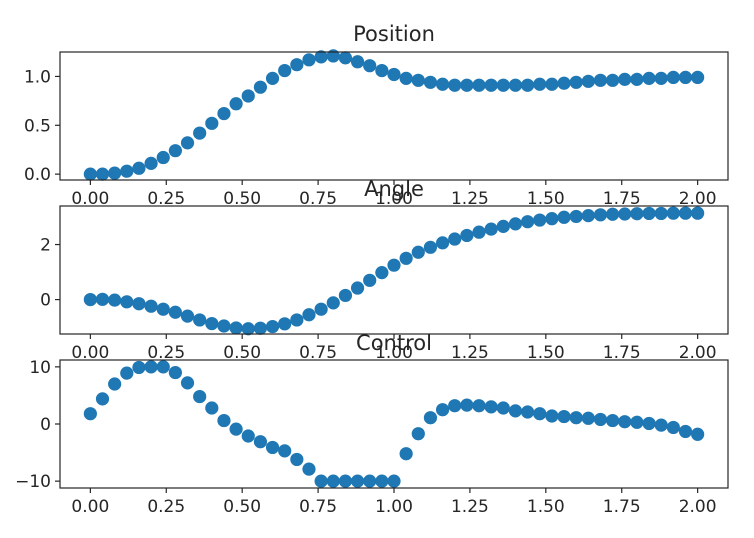 The width and height of the screenshot is (754, 538). Describe the element at coordinates (166, 199) in the screenshot. I see `position-x-tick-label: 0.25` at that location.